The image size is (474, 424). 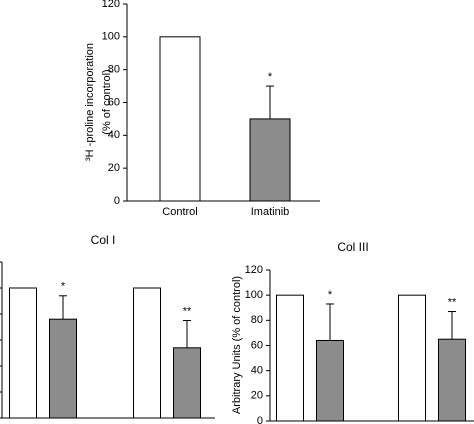 I want to click on y-axis-label: Arbitrary Units (% of control), so click(x=237, y=345).